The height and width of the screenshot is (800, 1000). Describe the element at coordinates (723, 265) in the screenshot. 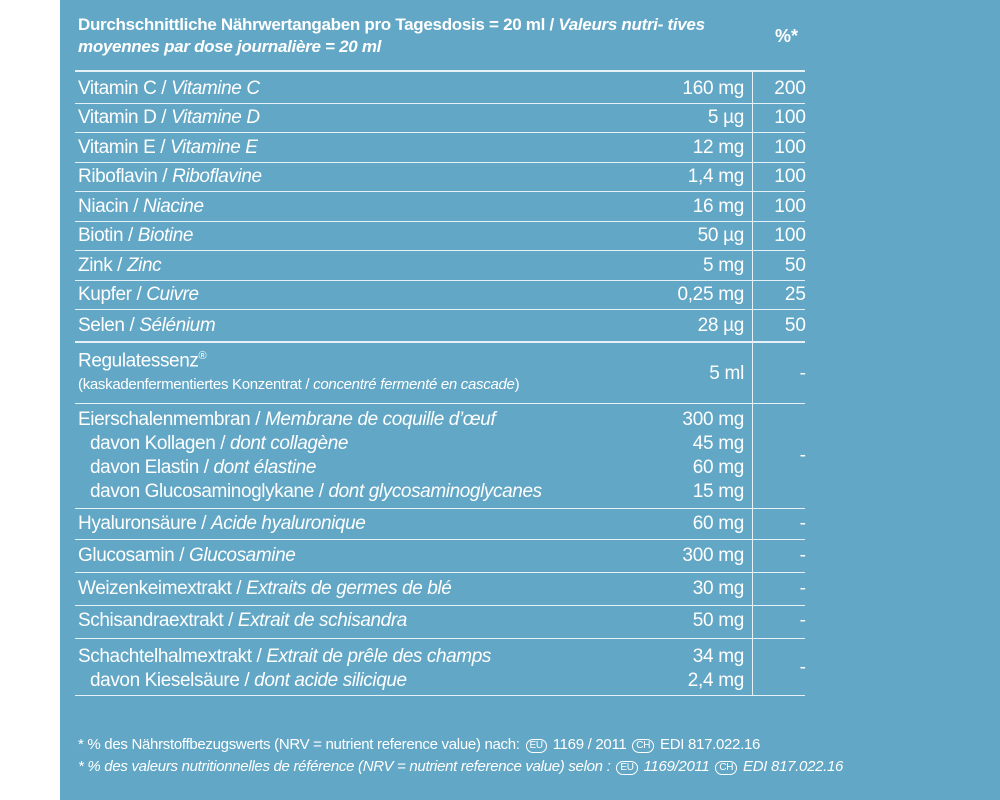

I see `row-amount: 5 mg` at that location.